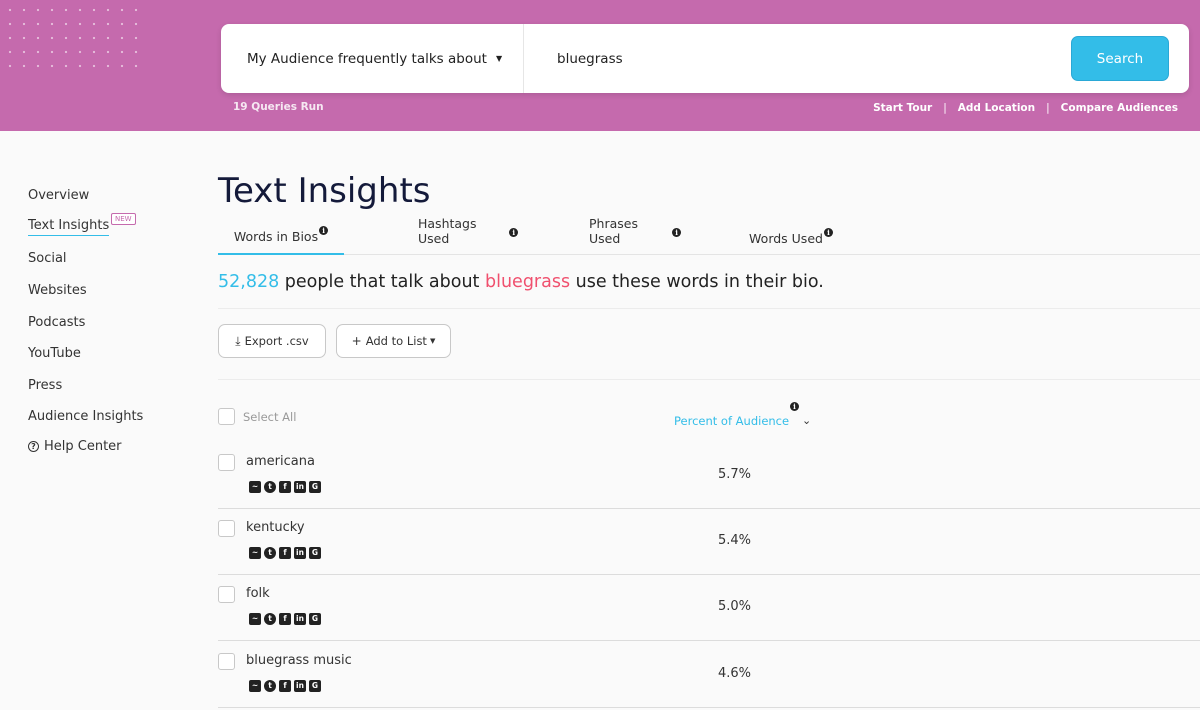 The height and width of the screenshot is (710, 1200). What do you see at coordinates (735, 474) in the screenshot?
I see `row-percent: 5.7%` at bounding box center [735, 474].